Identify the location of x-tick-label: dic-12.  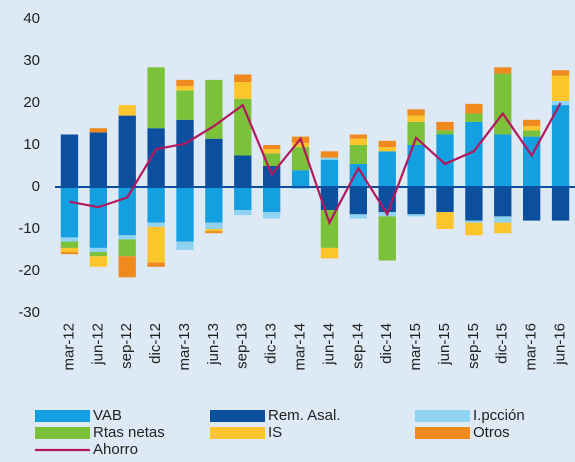
(155, 343).